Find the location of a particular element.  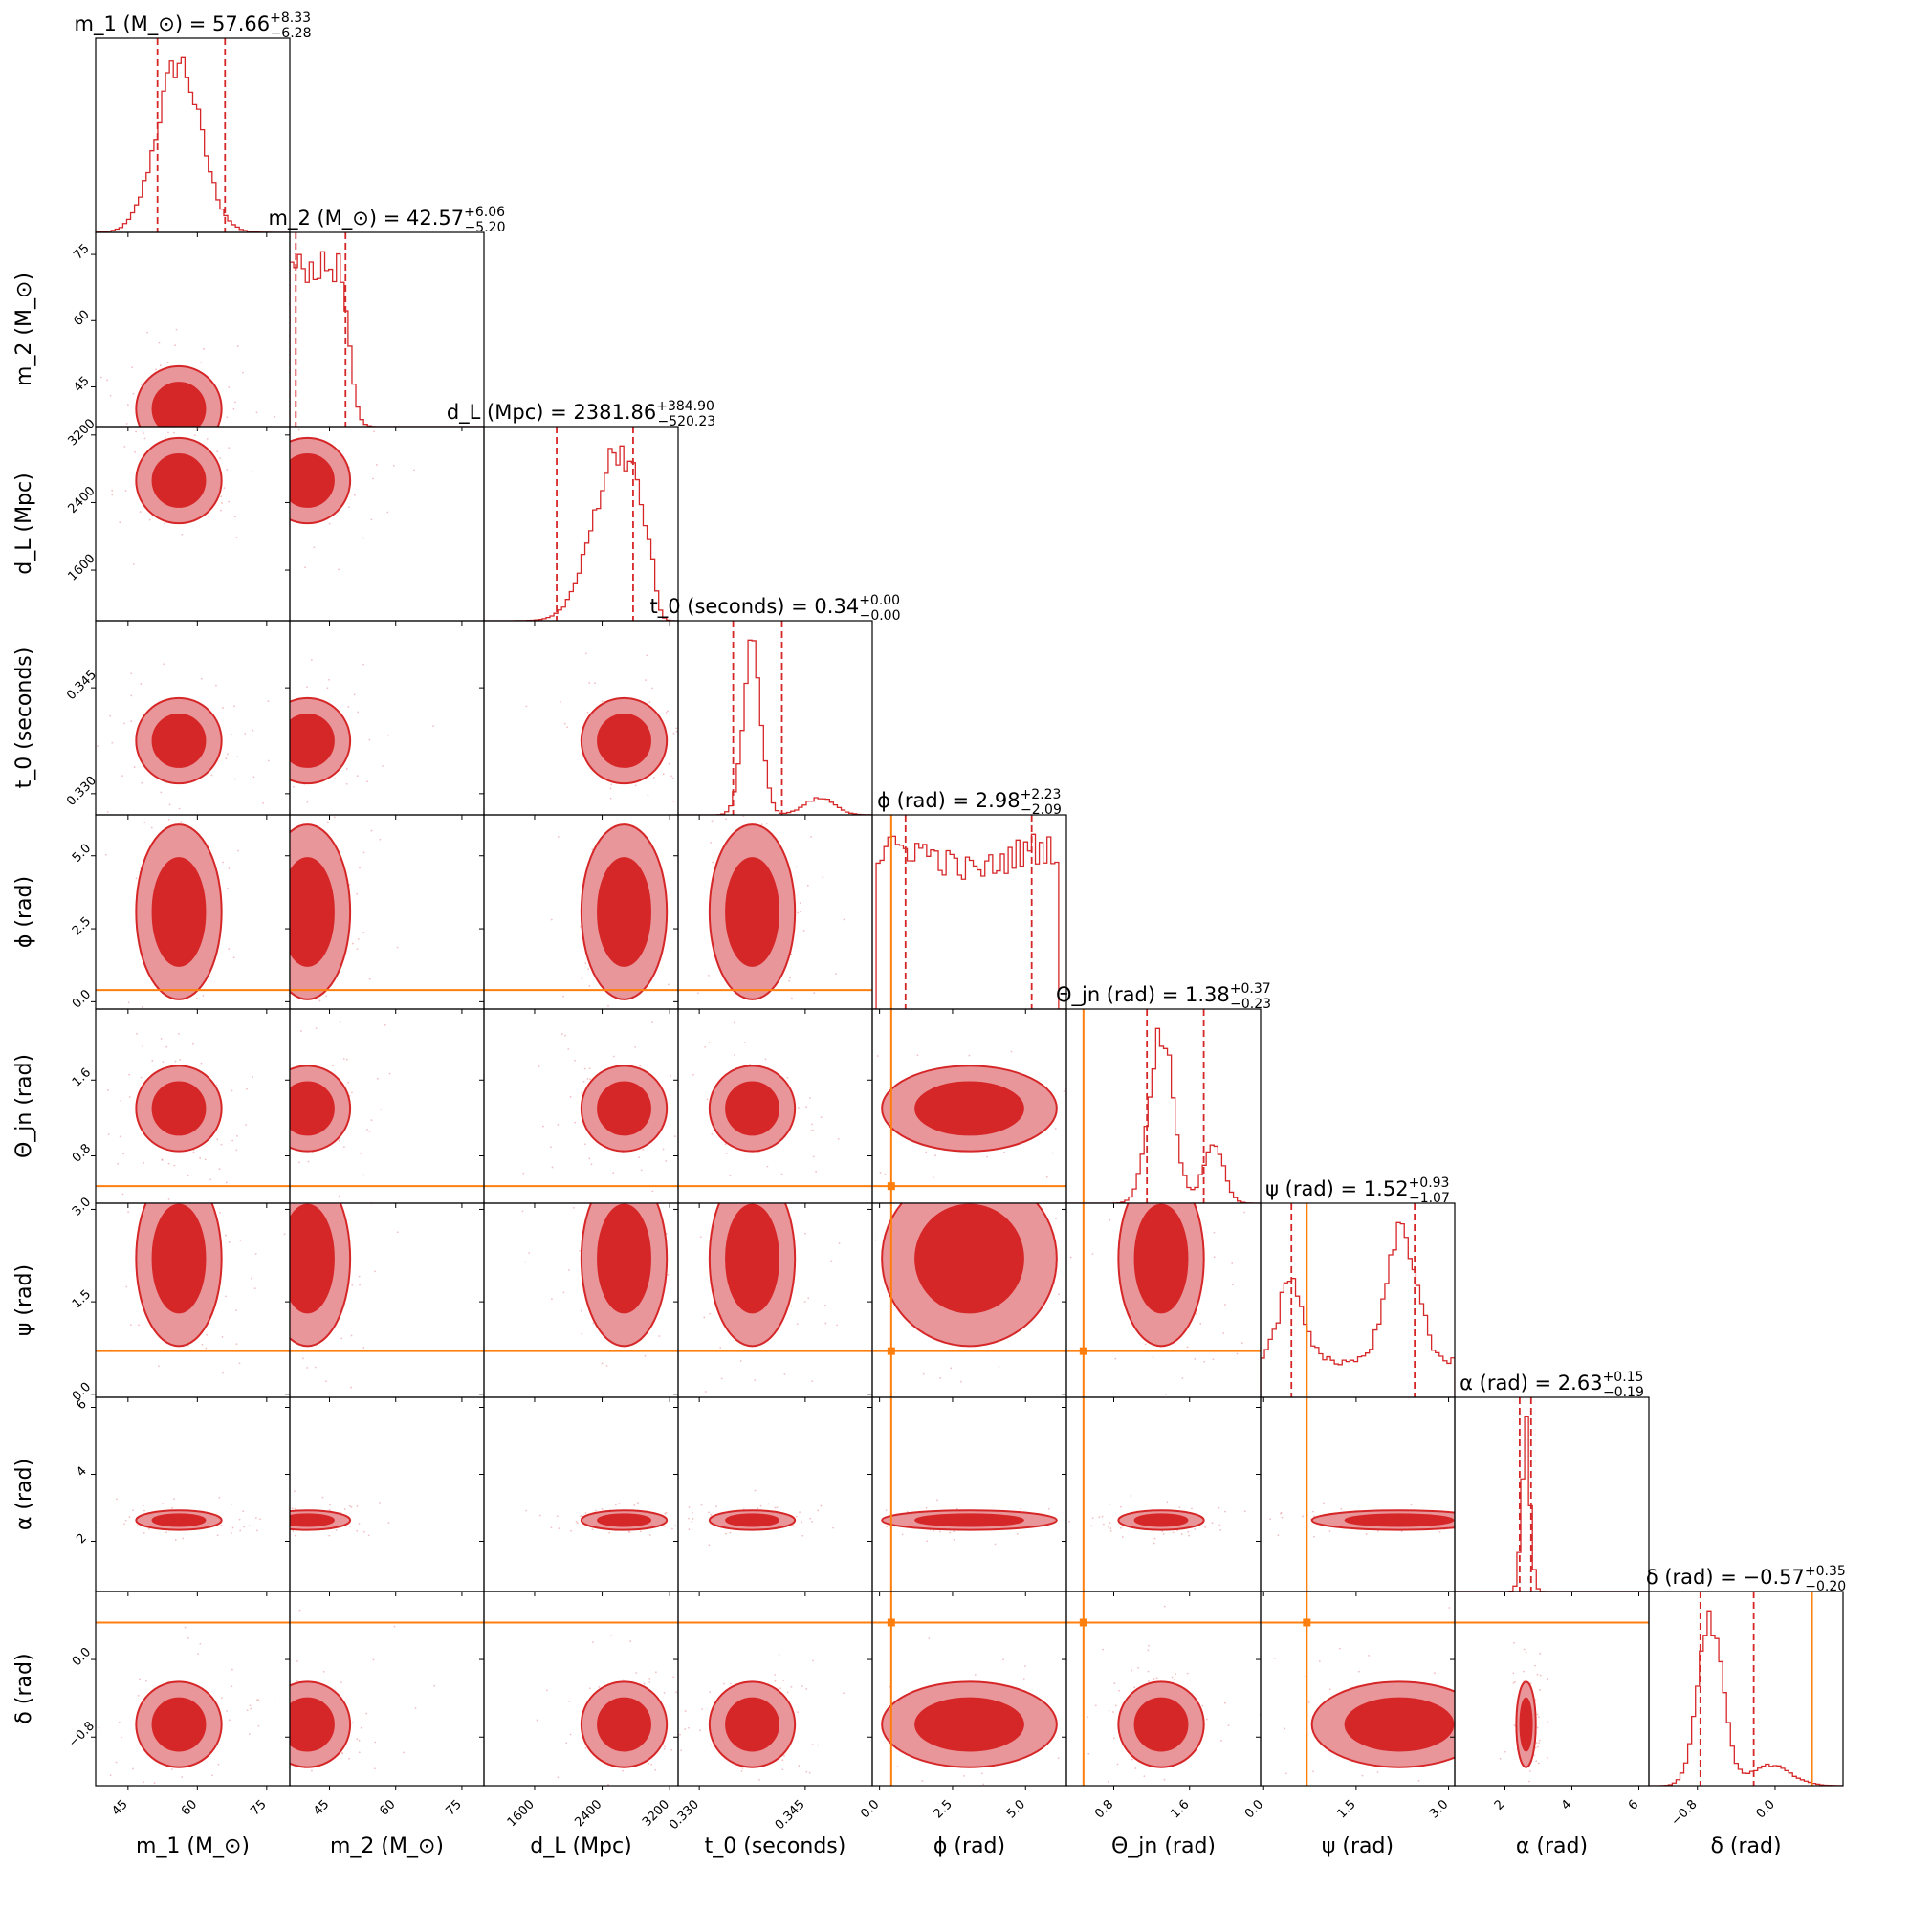

contour-inner-alpha-t0 is located at coordinates (752, 1520).